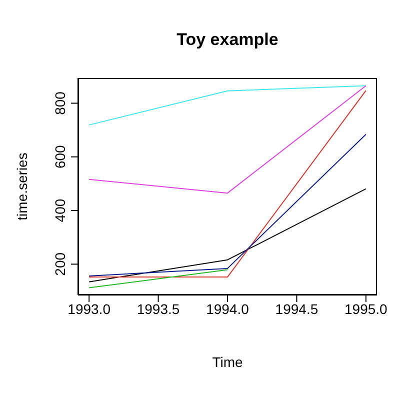  Describe the element at coordinates (60, 264) in the screenshot. I see `y-tick-label: 200` at that location.